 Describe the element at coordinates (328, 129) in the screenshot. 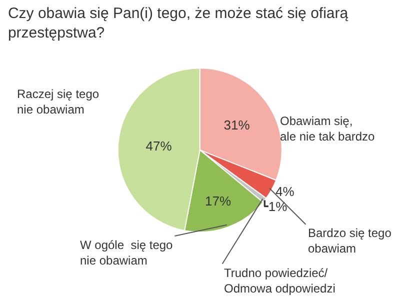

I see `slice-label: Obawiam się, ale nie tak bardzo` at that location.